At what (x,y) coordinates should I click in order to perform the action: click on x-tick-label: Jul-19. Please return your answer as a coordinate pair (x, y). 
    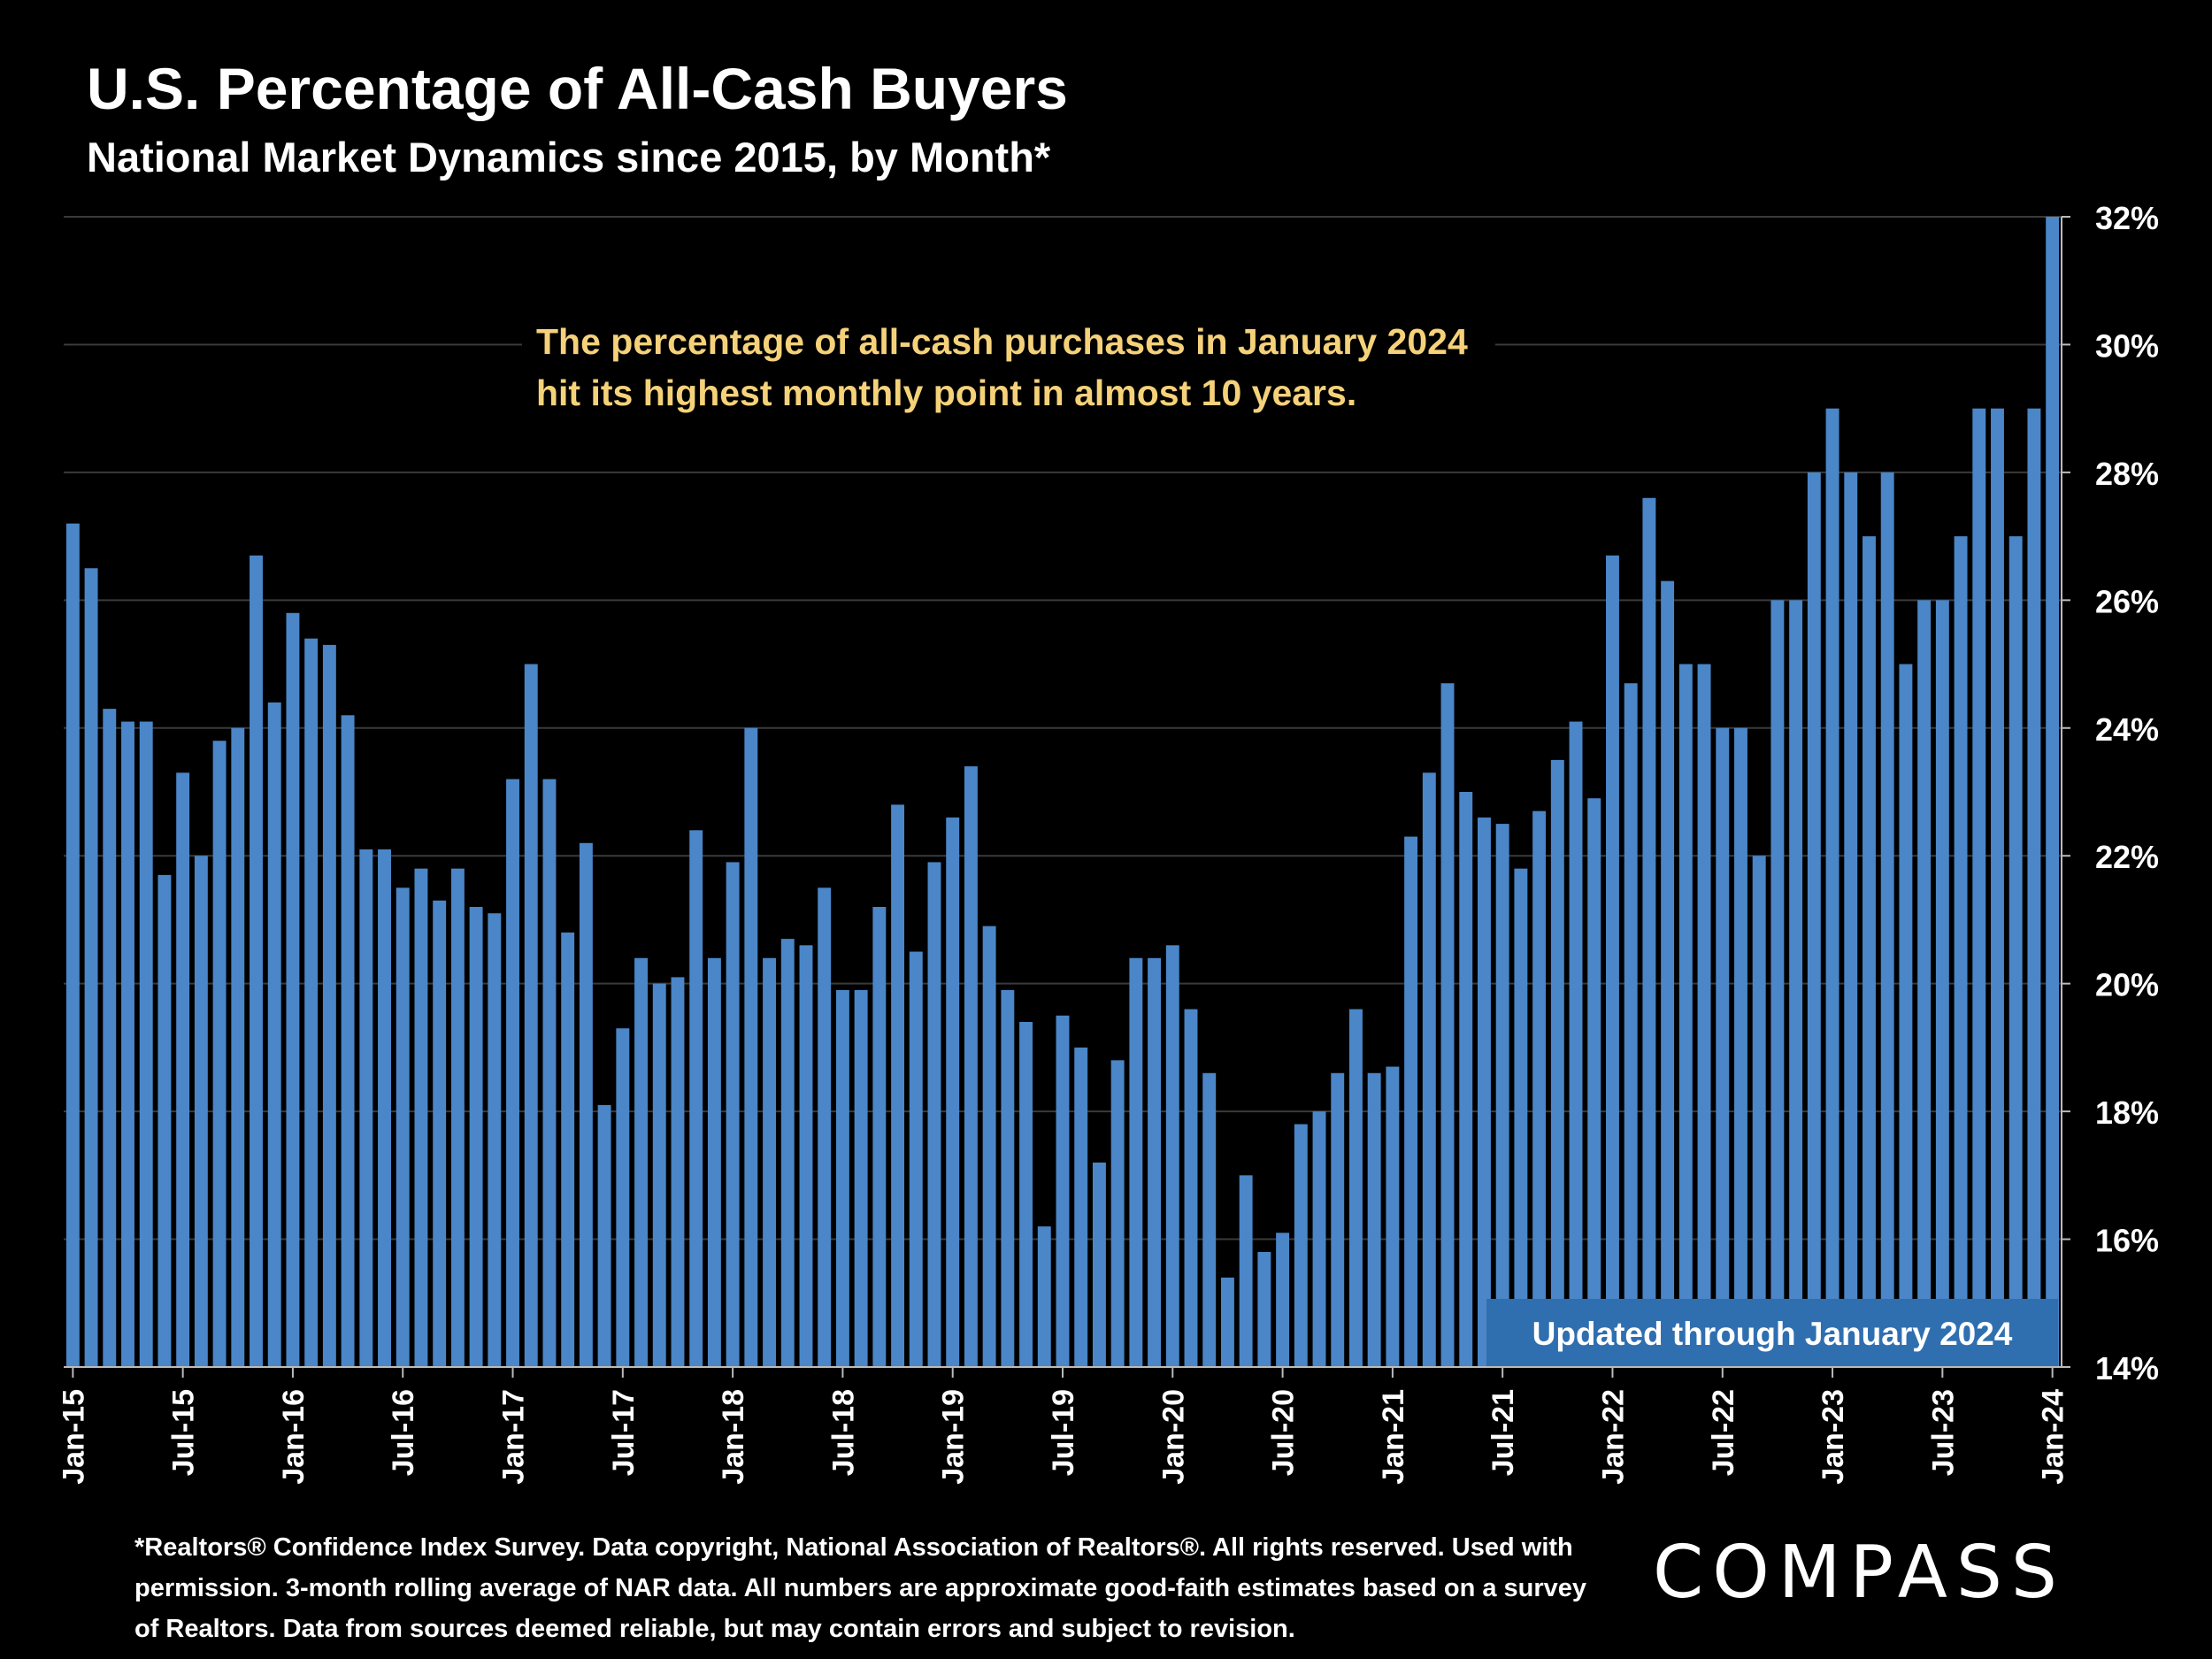
    Looking at the image, I should click on (1063, 1433).